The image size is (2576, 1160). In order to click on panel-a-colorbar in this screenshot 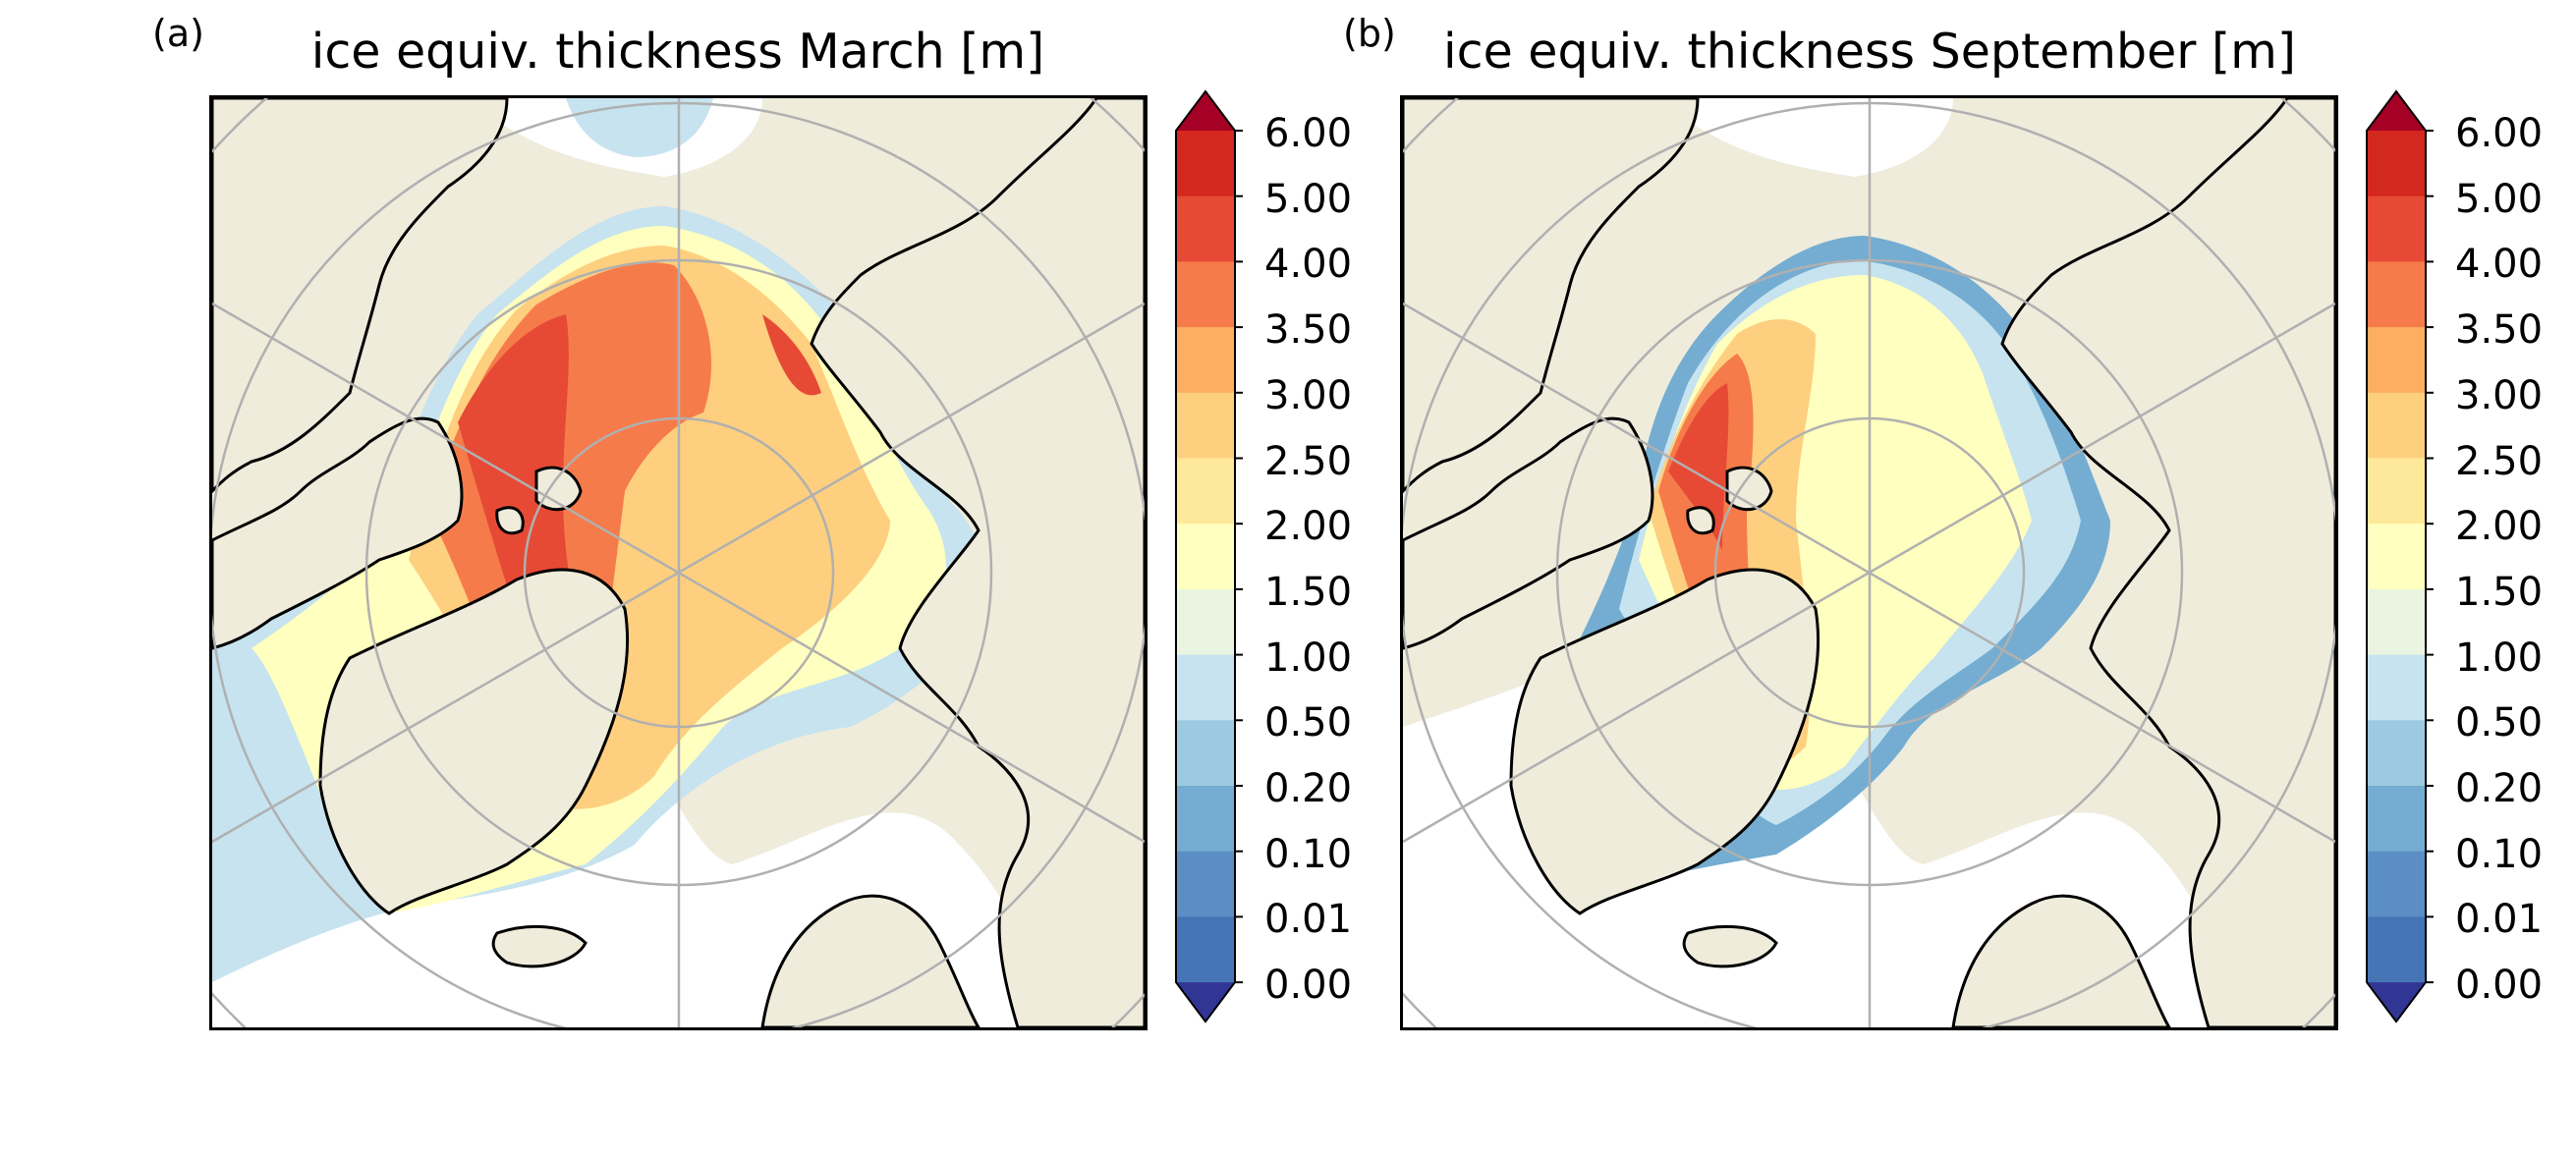, I will do `click(1209, 561)`.